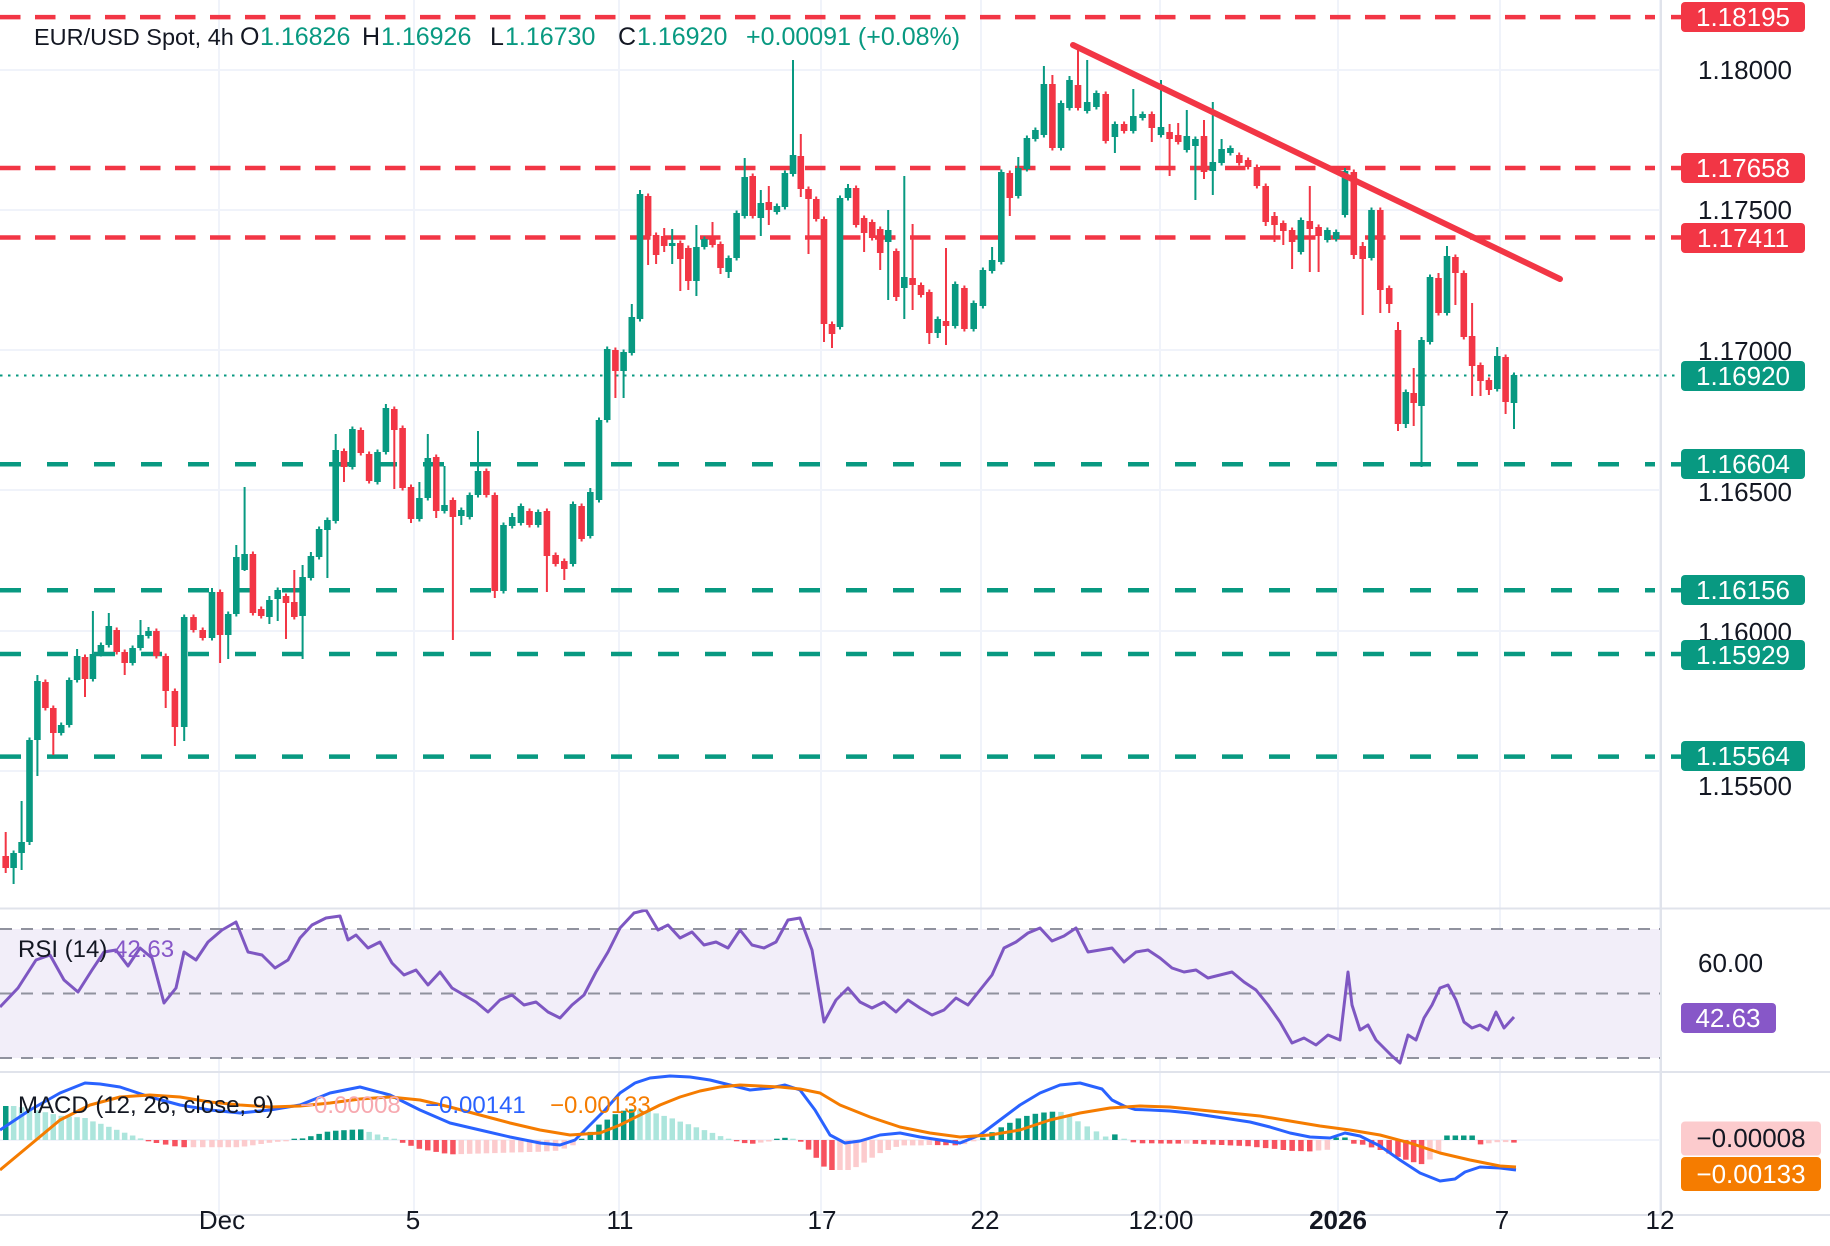 This screenshot has width=1830, height=1246. I want to click on svg-text: 12, so click(1660, 1220).